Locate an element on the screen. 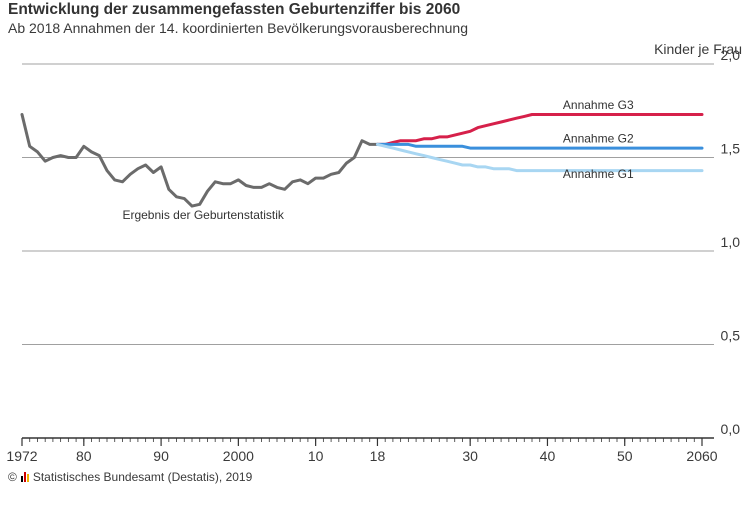 This screenshot has width=750, height=505. x-tick-label: 50 is located at coordinates (625, 456).